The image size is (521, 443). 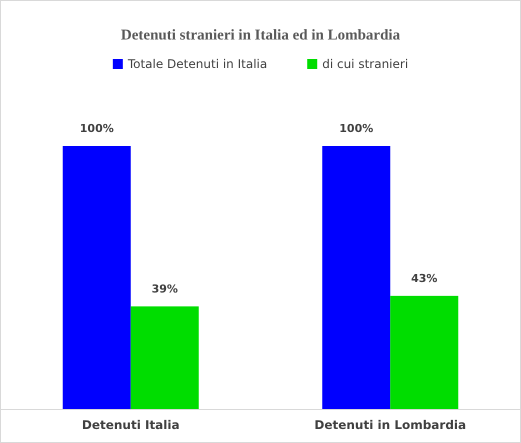 I want to click on legend-label: Totale Detenuti in Italia, so click(x=197, y=64).